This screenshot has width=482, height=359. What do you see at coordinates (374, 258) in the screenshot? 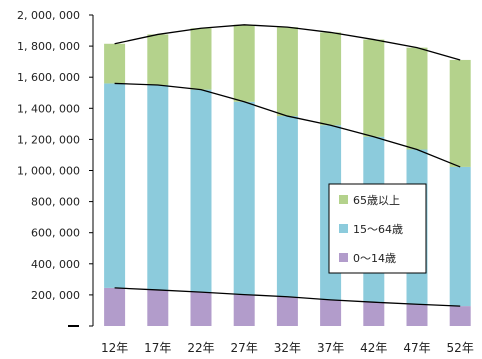
I see `legend-label-age-0-14: 0～14歳` at bounding box center [374, 258].